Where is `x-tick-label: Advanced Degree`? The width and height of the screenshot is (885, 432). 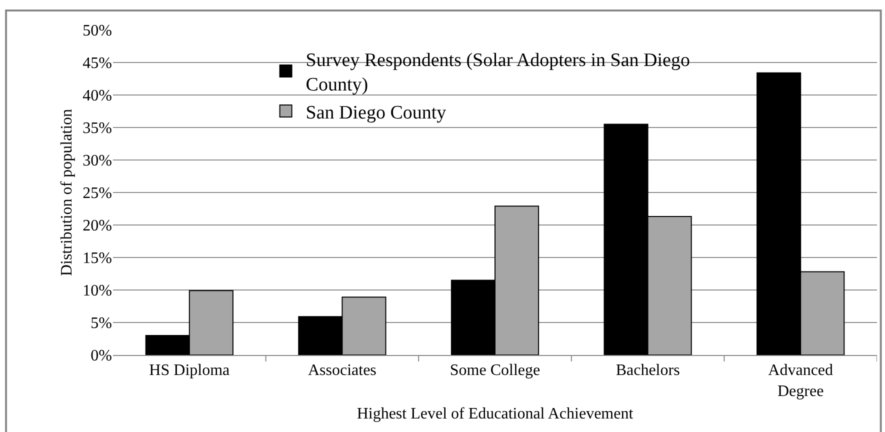 x-tick-label: Advanced Degree is located at coordinates (801, 381).